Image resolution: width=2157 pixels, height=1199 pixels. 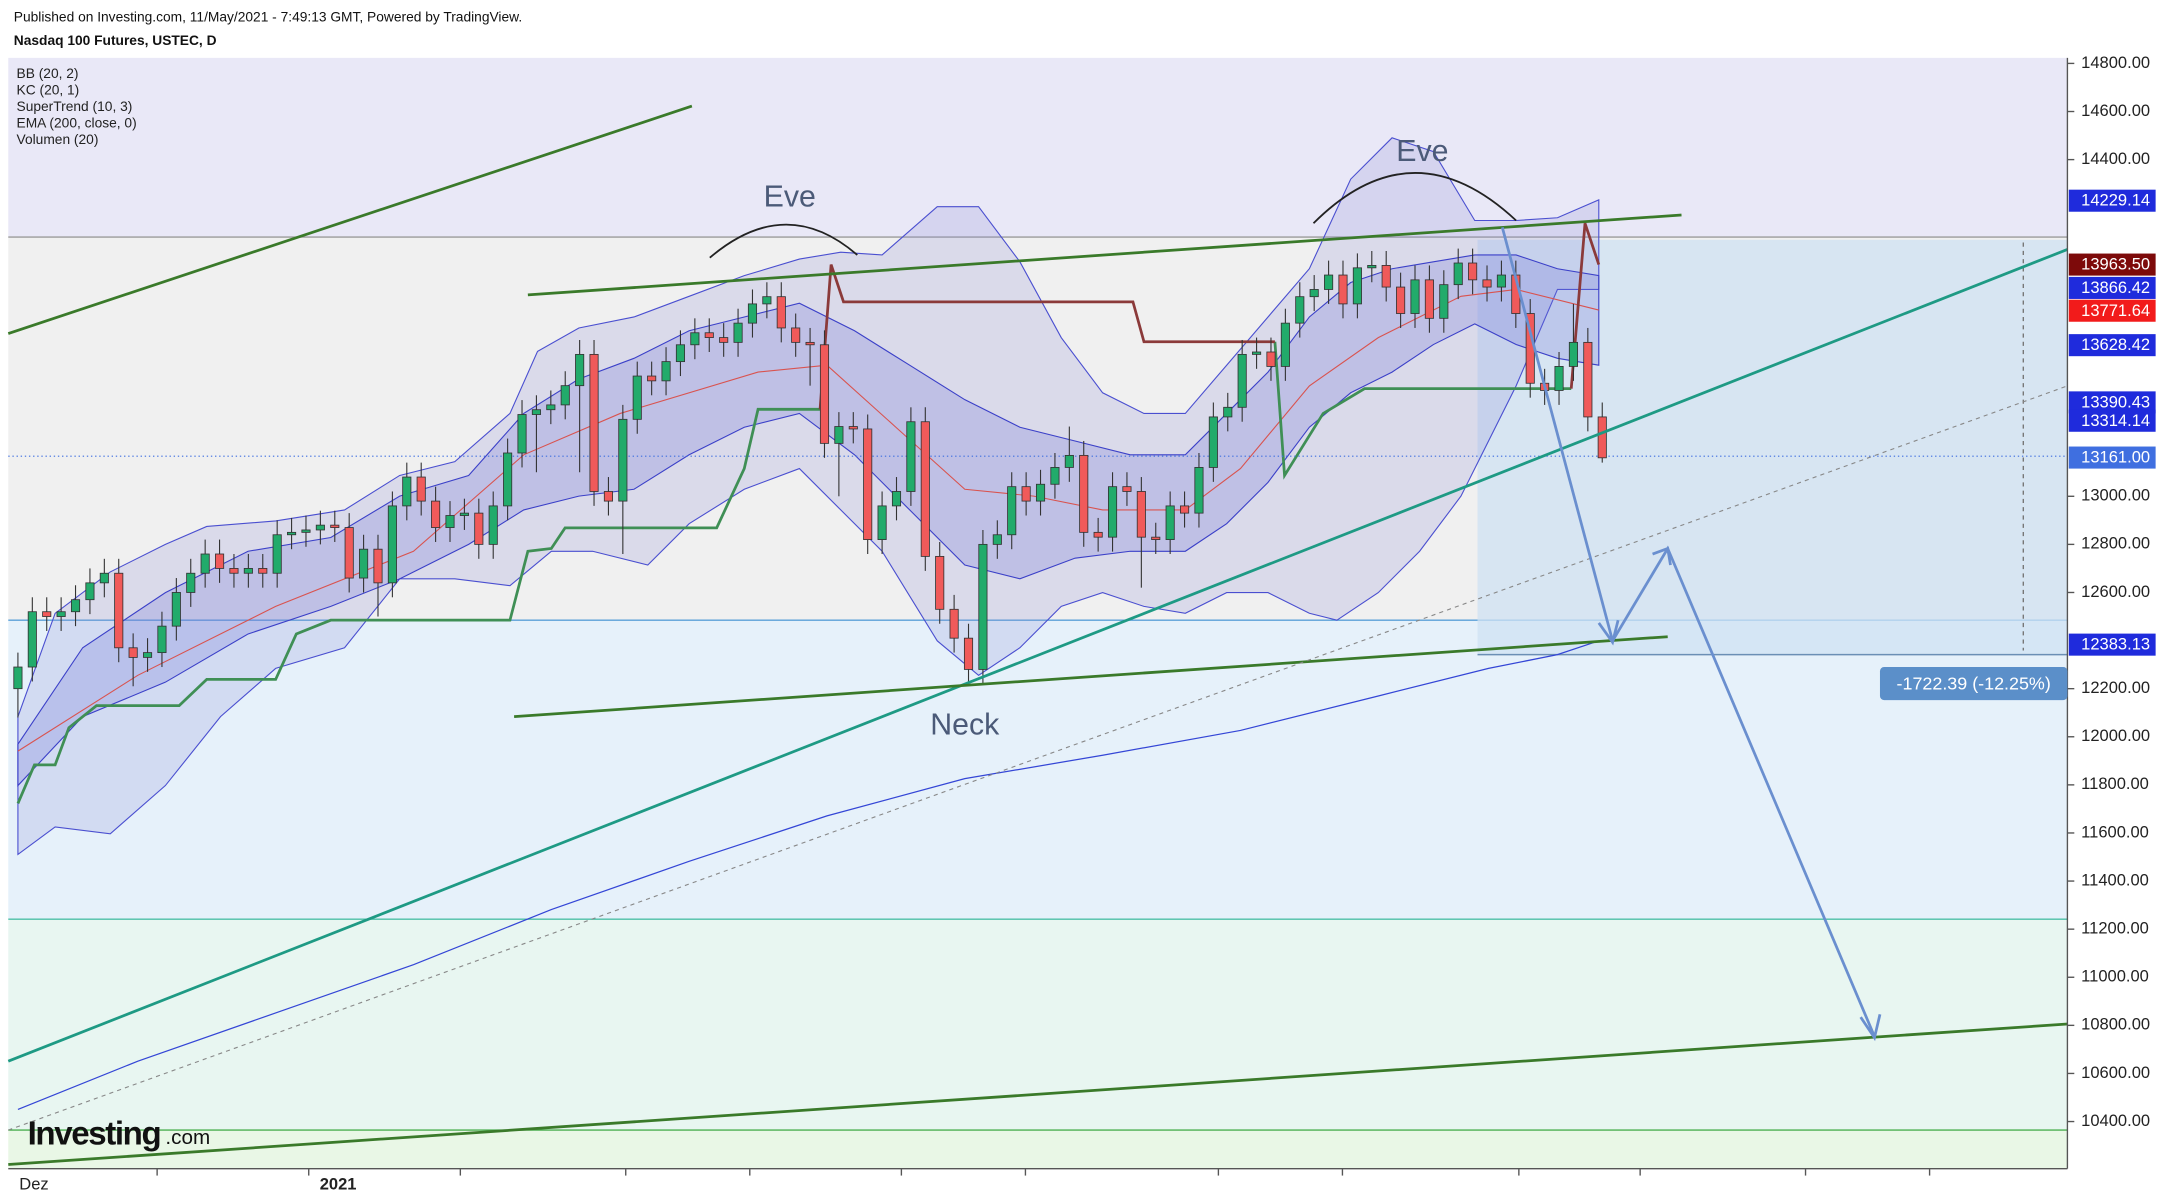 I want to click on zone, so click(x=1038, y=1149).